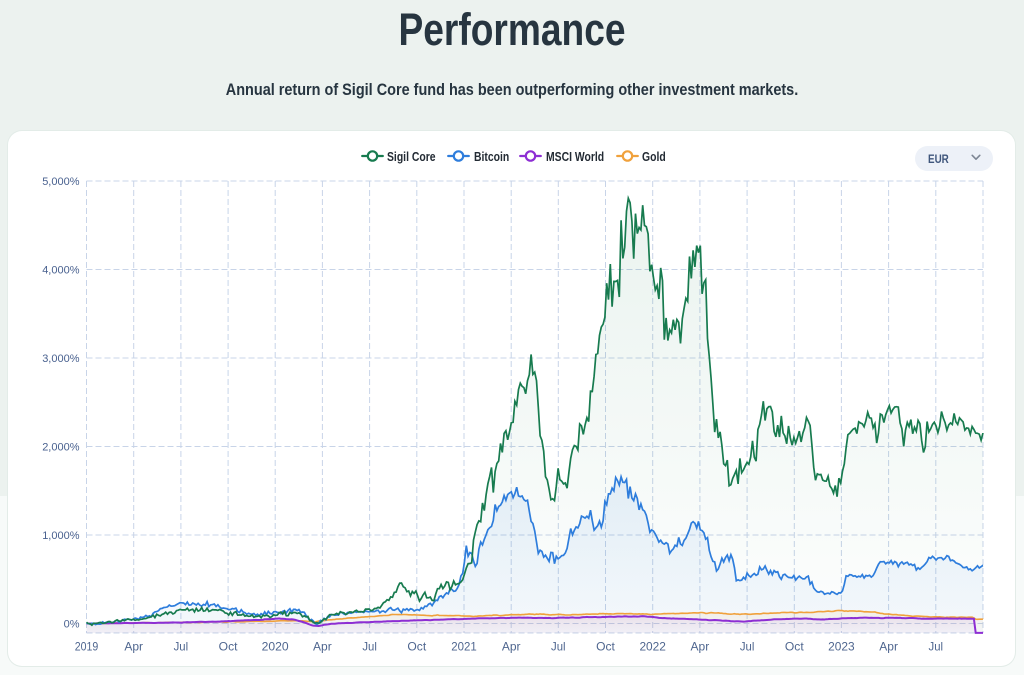 This screenshot has width=1024, height=675. Describe the element at coordinates (841, 647) in the screenshot. I see `svg-text: 2023` at that location.